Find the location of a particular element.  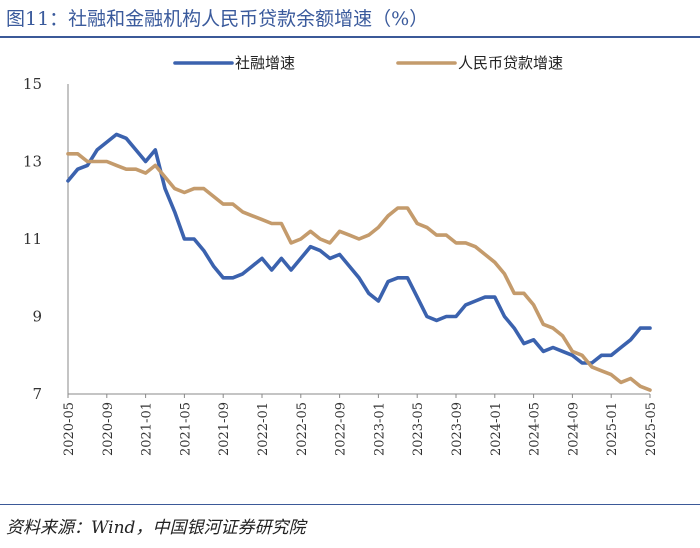

x-tick-label: 2023-05 is located at coordinates (418, 429).